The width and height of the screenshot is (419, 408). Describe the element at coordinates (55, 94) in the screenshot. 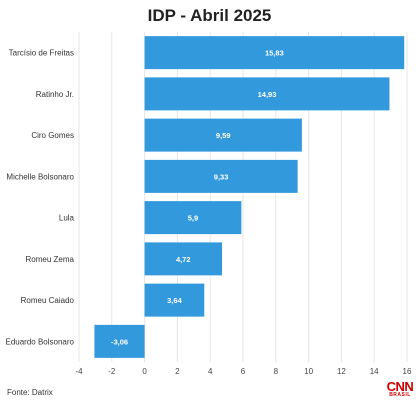

I see `category-label: Ratinho Jr.` at that location.